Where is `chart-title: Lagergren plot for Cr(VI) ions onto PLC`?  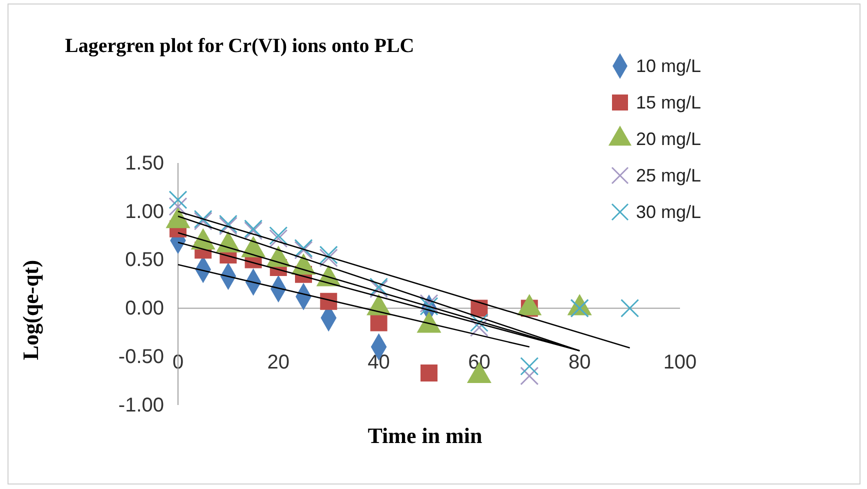
chart-title: Lagergren plot for Cr(VI) ions onto PLC is located at coordinates (239, 46).